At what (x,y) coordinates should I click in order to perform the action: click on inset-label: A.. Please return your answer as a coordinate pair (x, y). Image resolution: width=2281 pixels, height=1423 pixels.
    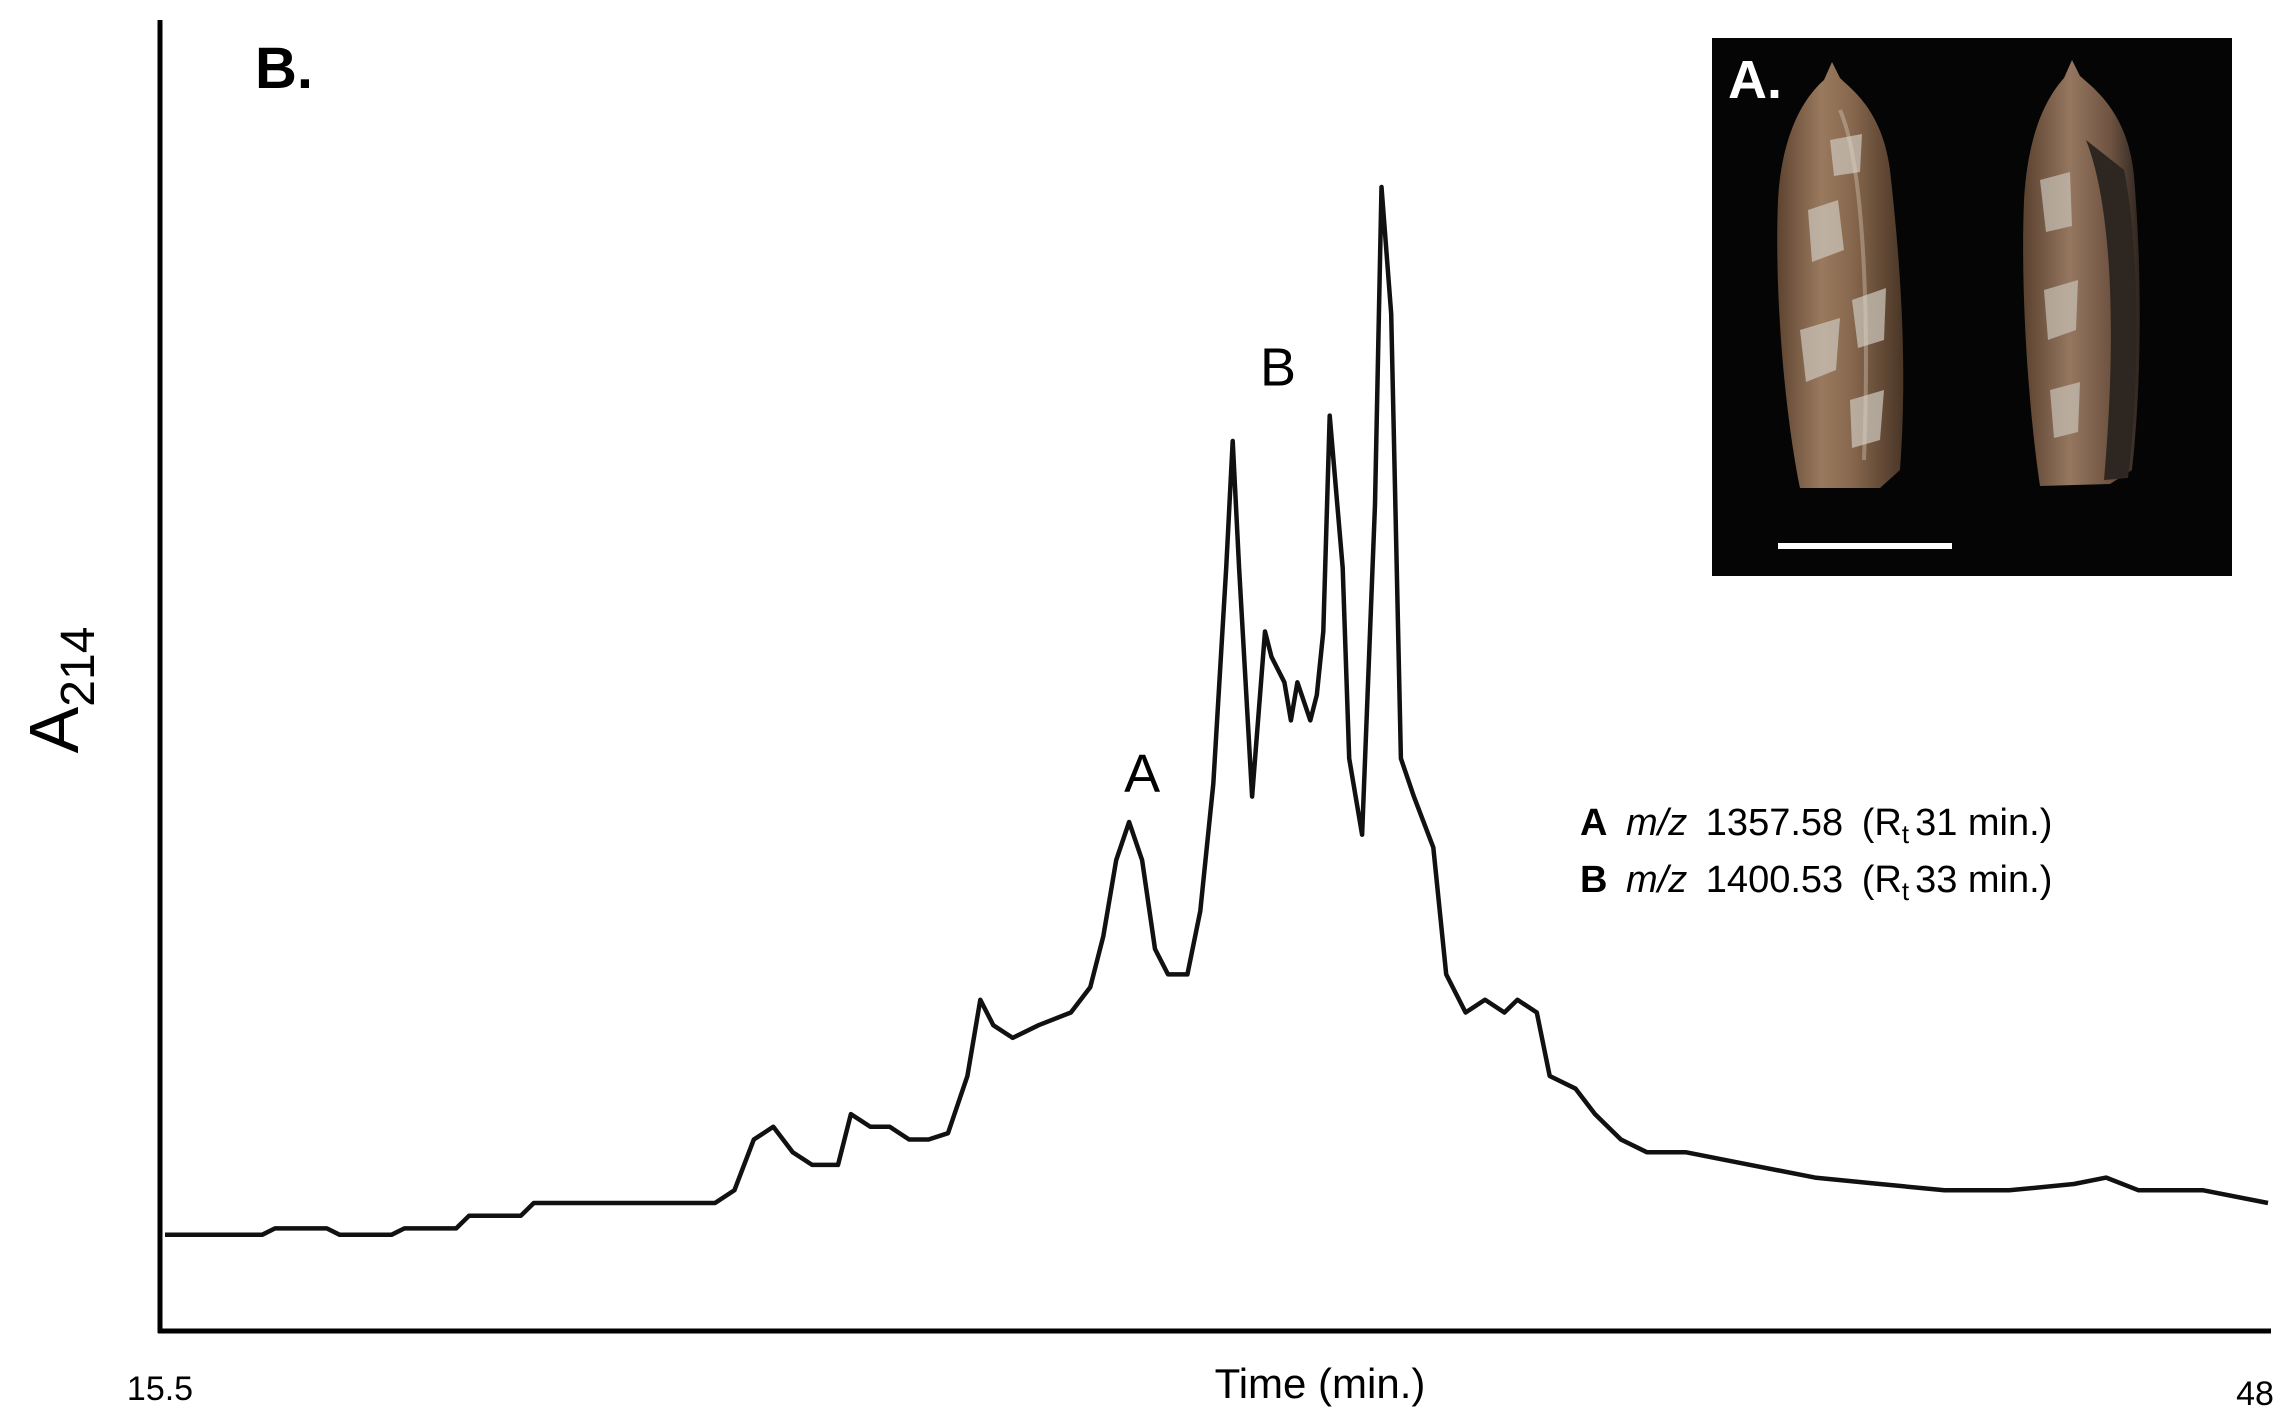
    Looking at the image, I should click on (1755, 80).